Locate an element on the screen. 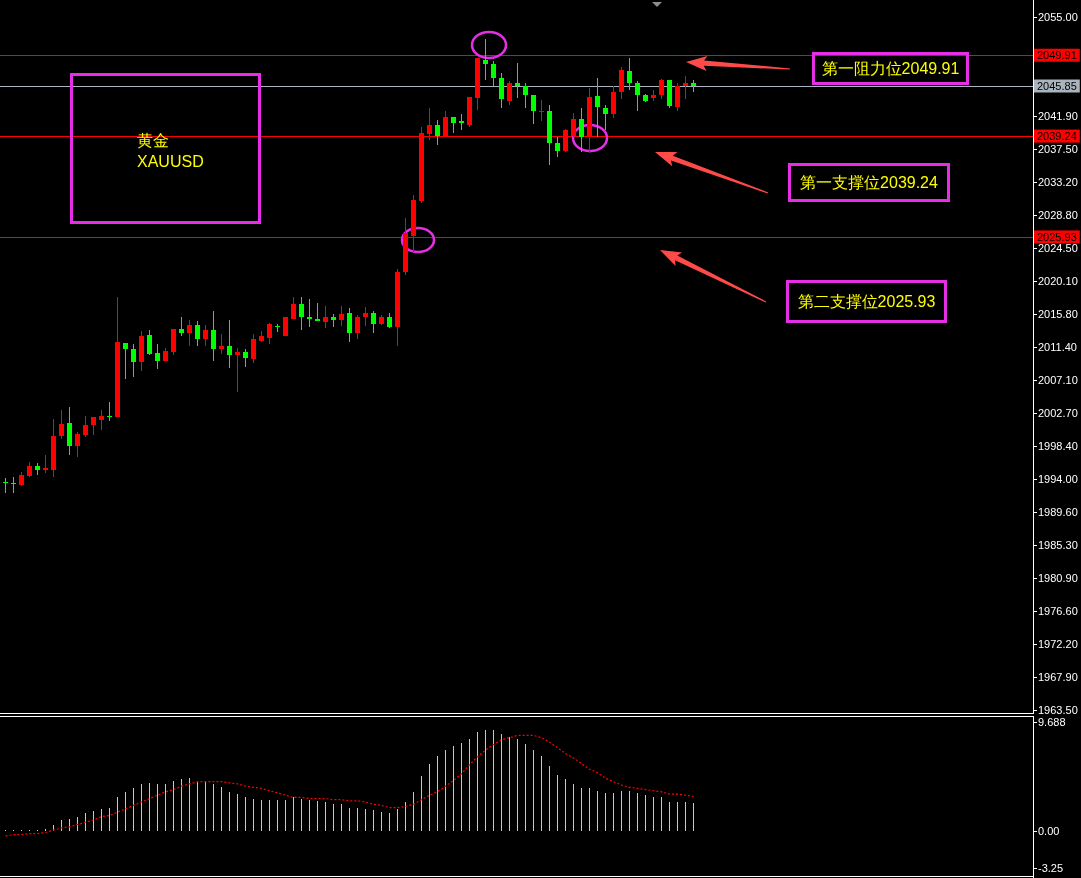 The width and height of the screenshot is (1081, 878). annotation: 第一阻力位2049.91 is located at coordinates (890, 68).